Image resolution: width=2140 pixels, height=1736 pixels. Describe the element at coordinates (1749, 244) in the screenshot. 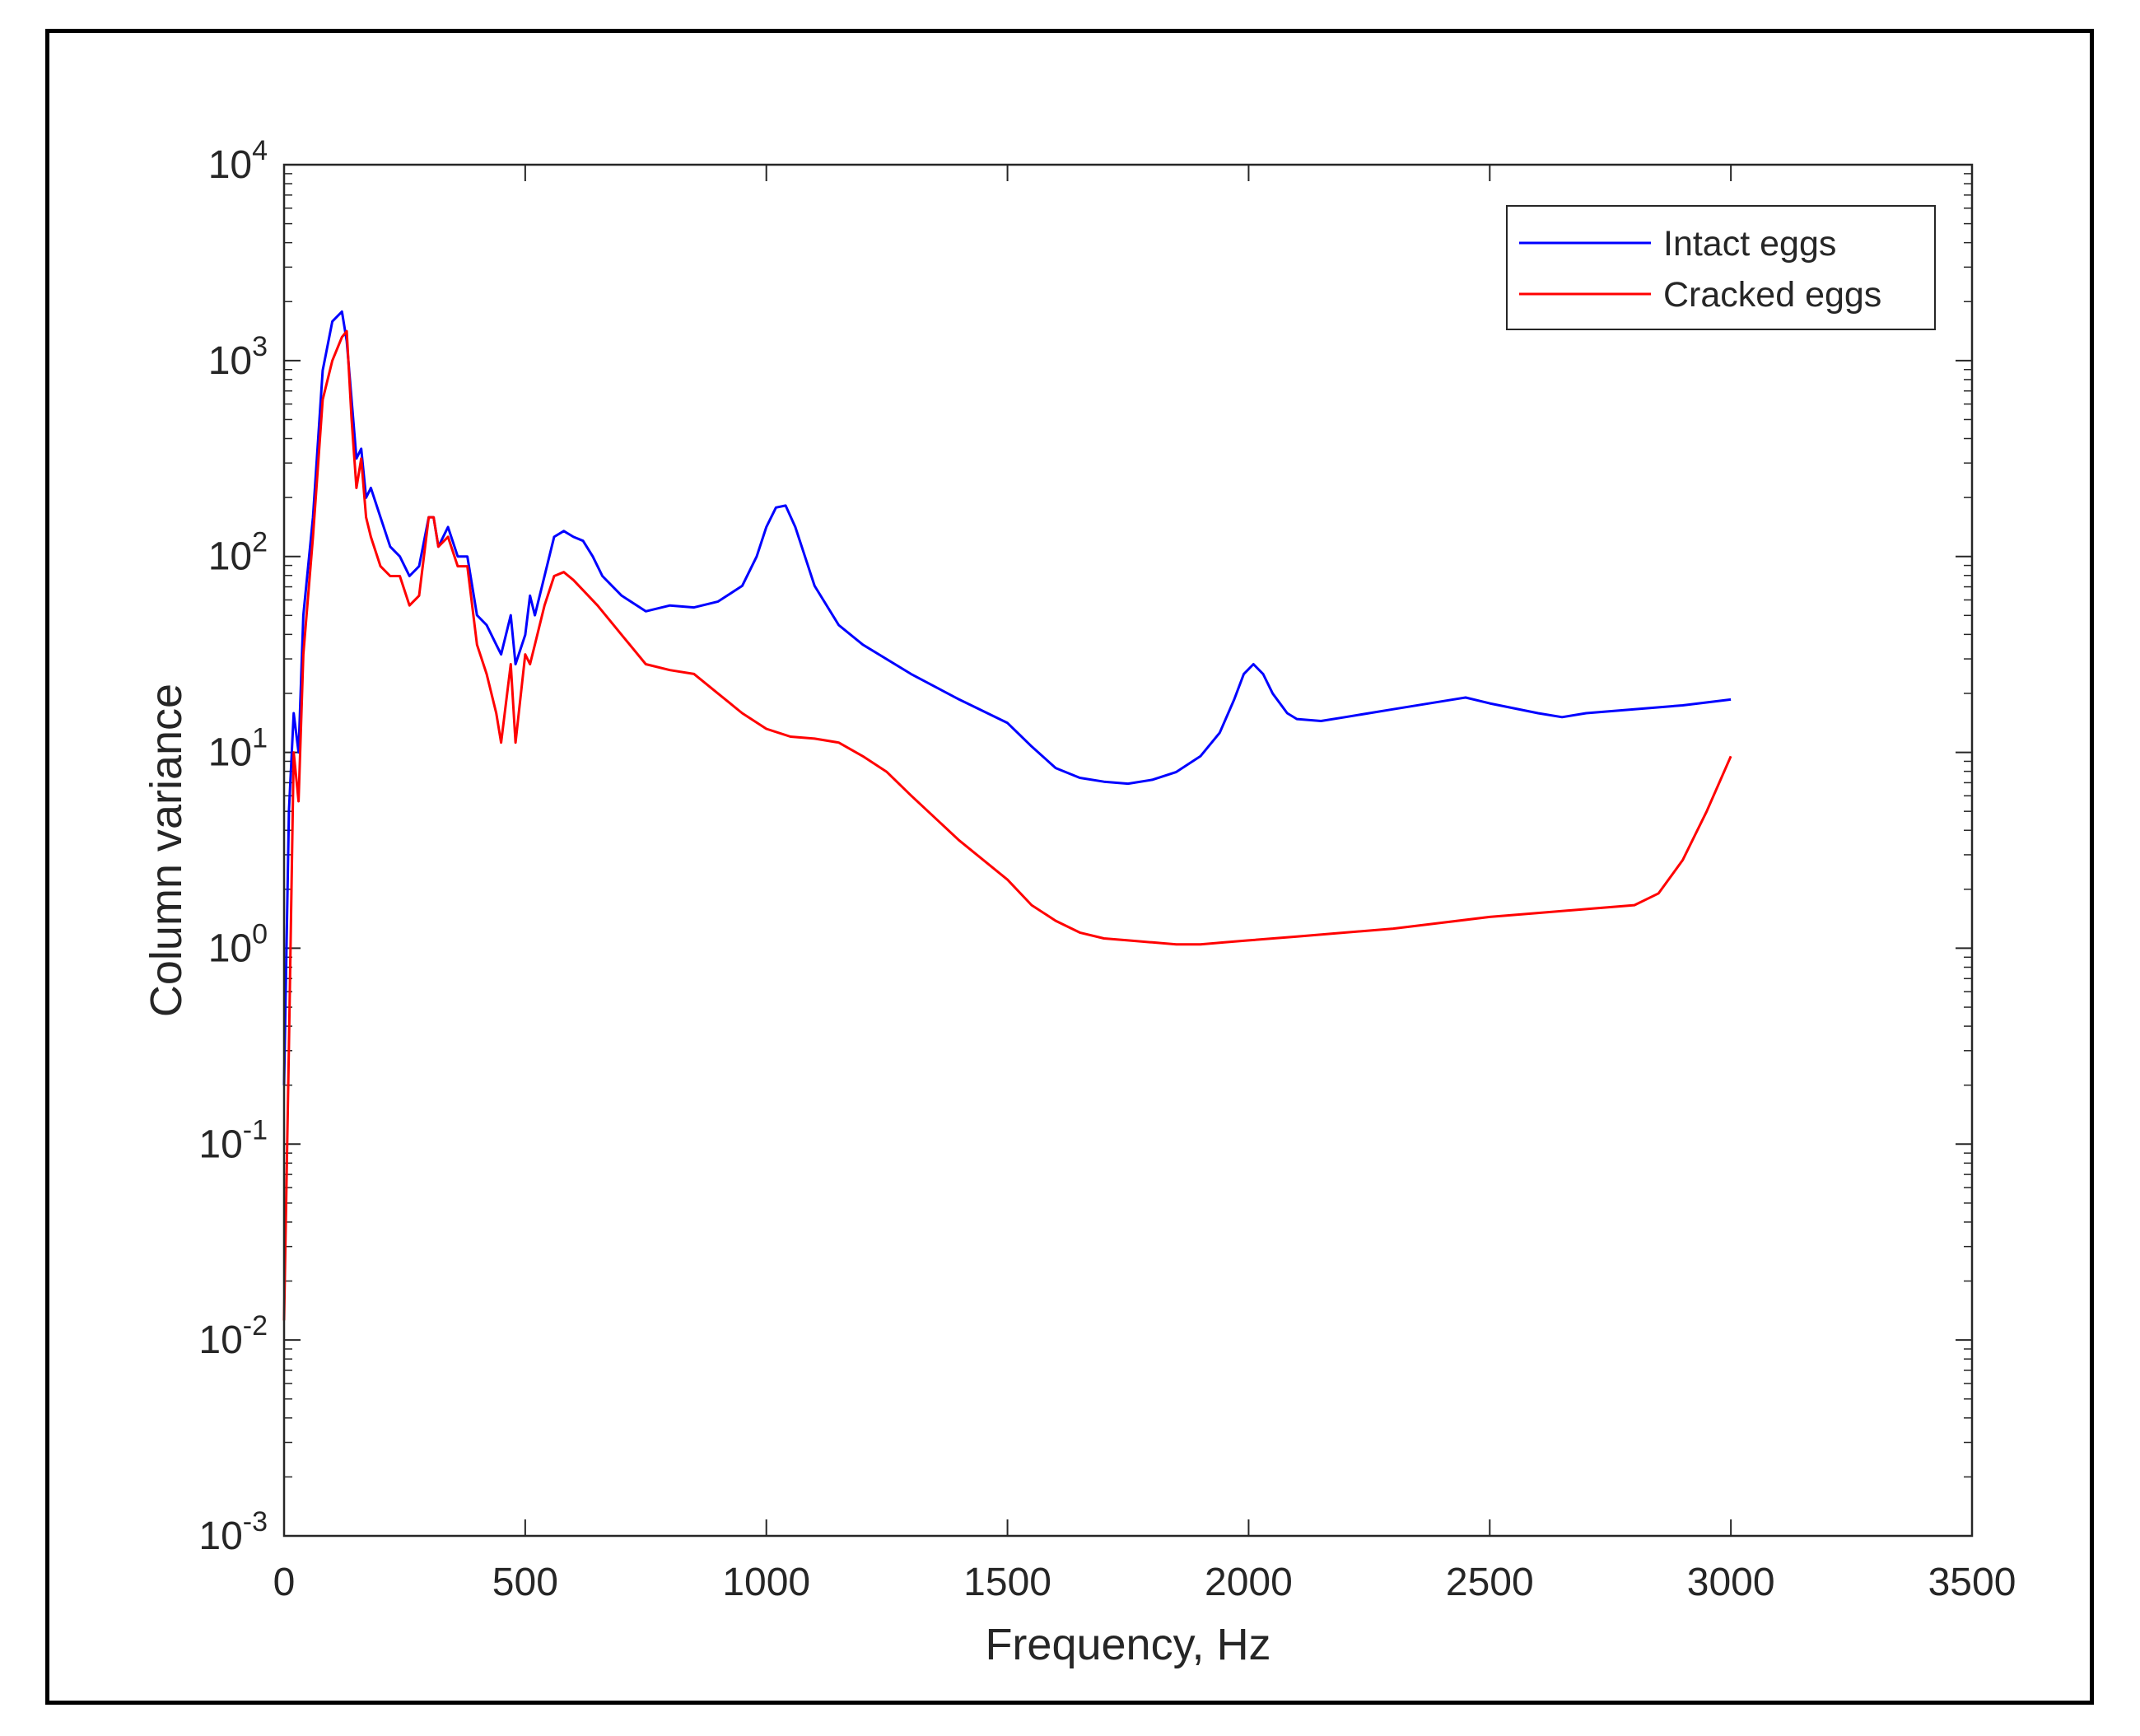

I see `legend-label-intact: Intact eggs` at that location.